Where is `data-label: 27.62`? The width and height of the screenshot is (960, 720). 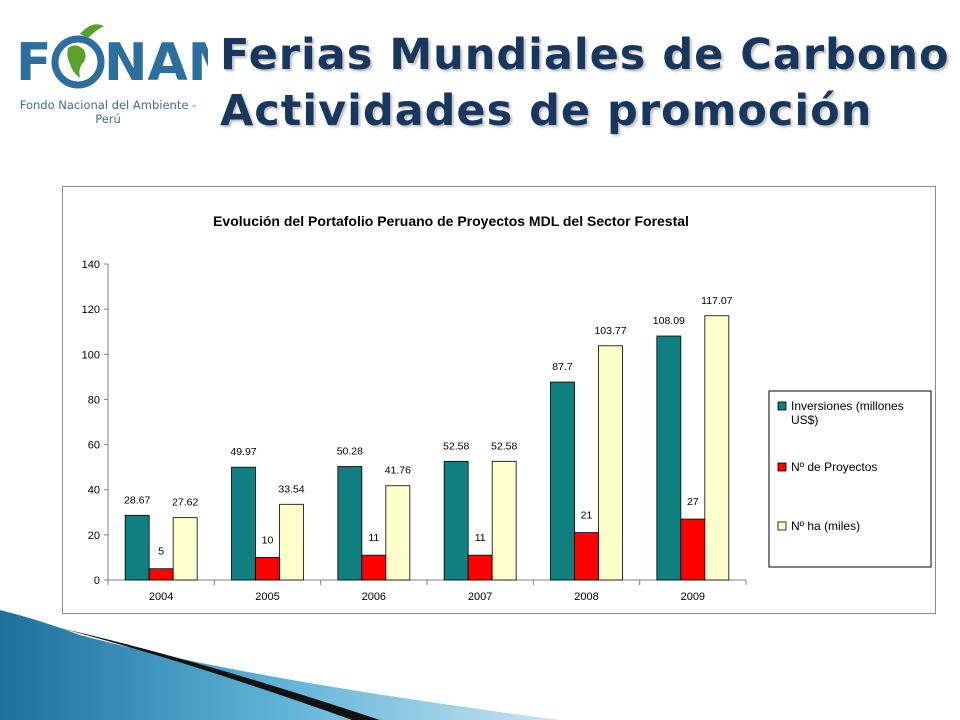 data-label: 27.62 is located at coordinates (185, 503).